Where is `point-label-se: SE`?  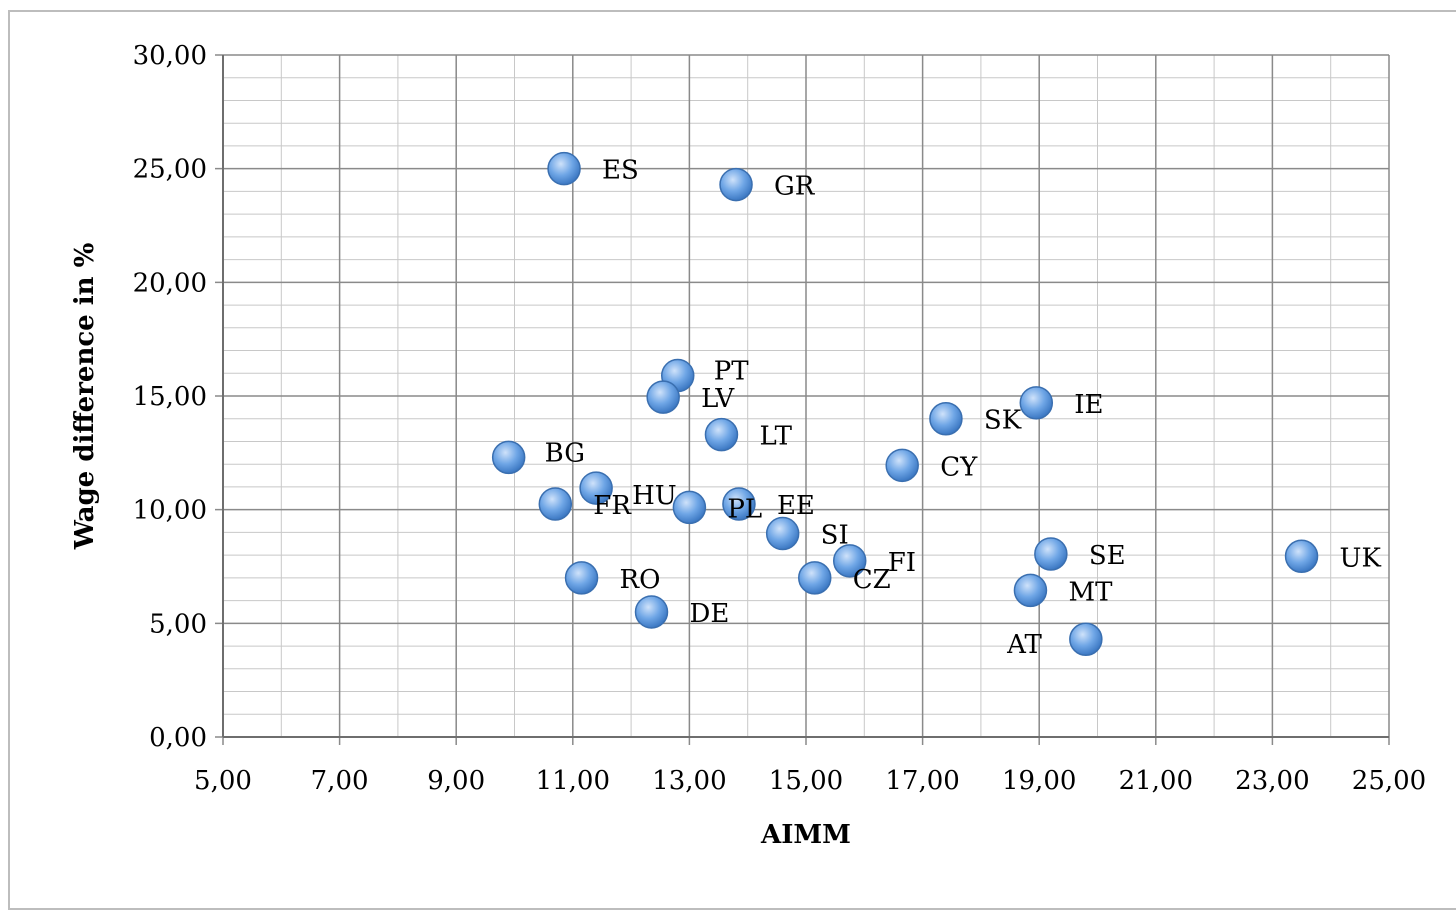
point-label-se: SE is located at coordinates (1107, 556).